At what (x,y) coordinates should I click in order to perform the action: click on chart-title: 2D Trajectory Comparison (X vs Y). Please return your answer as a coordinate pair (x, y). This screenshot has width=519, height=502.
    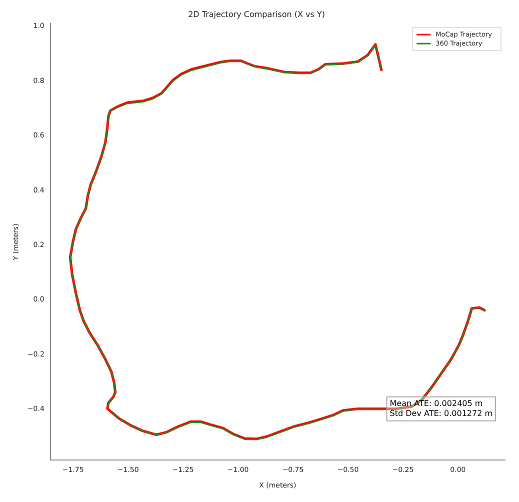
    Looking at the image, I should click on (256, 14).